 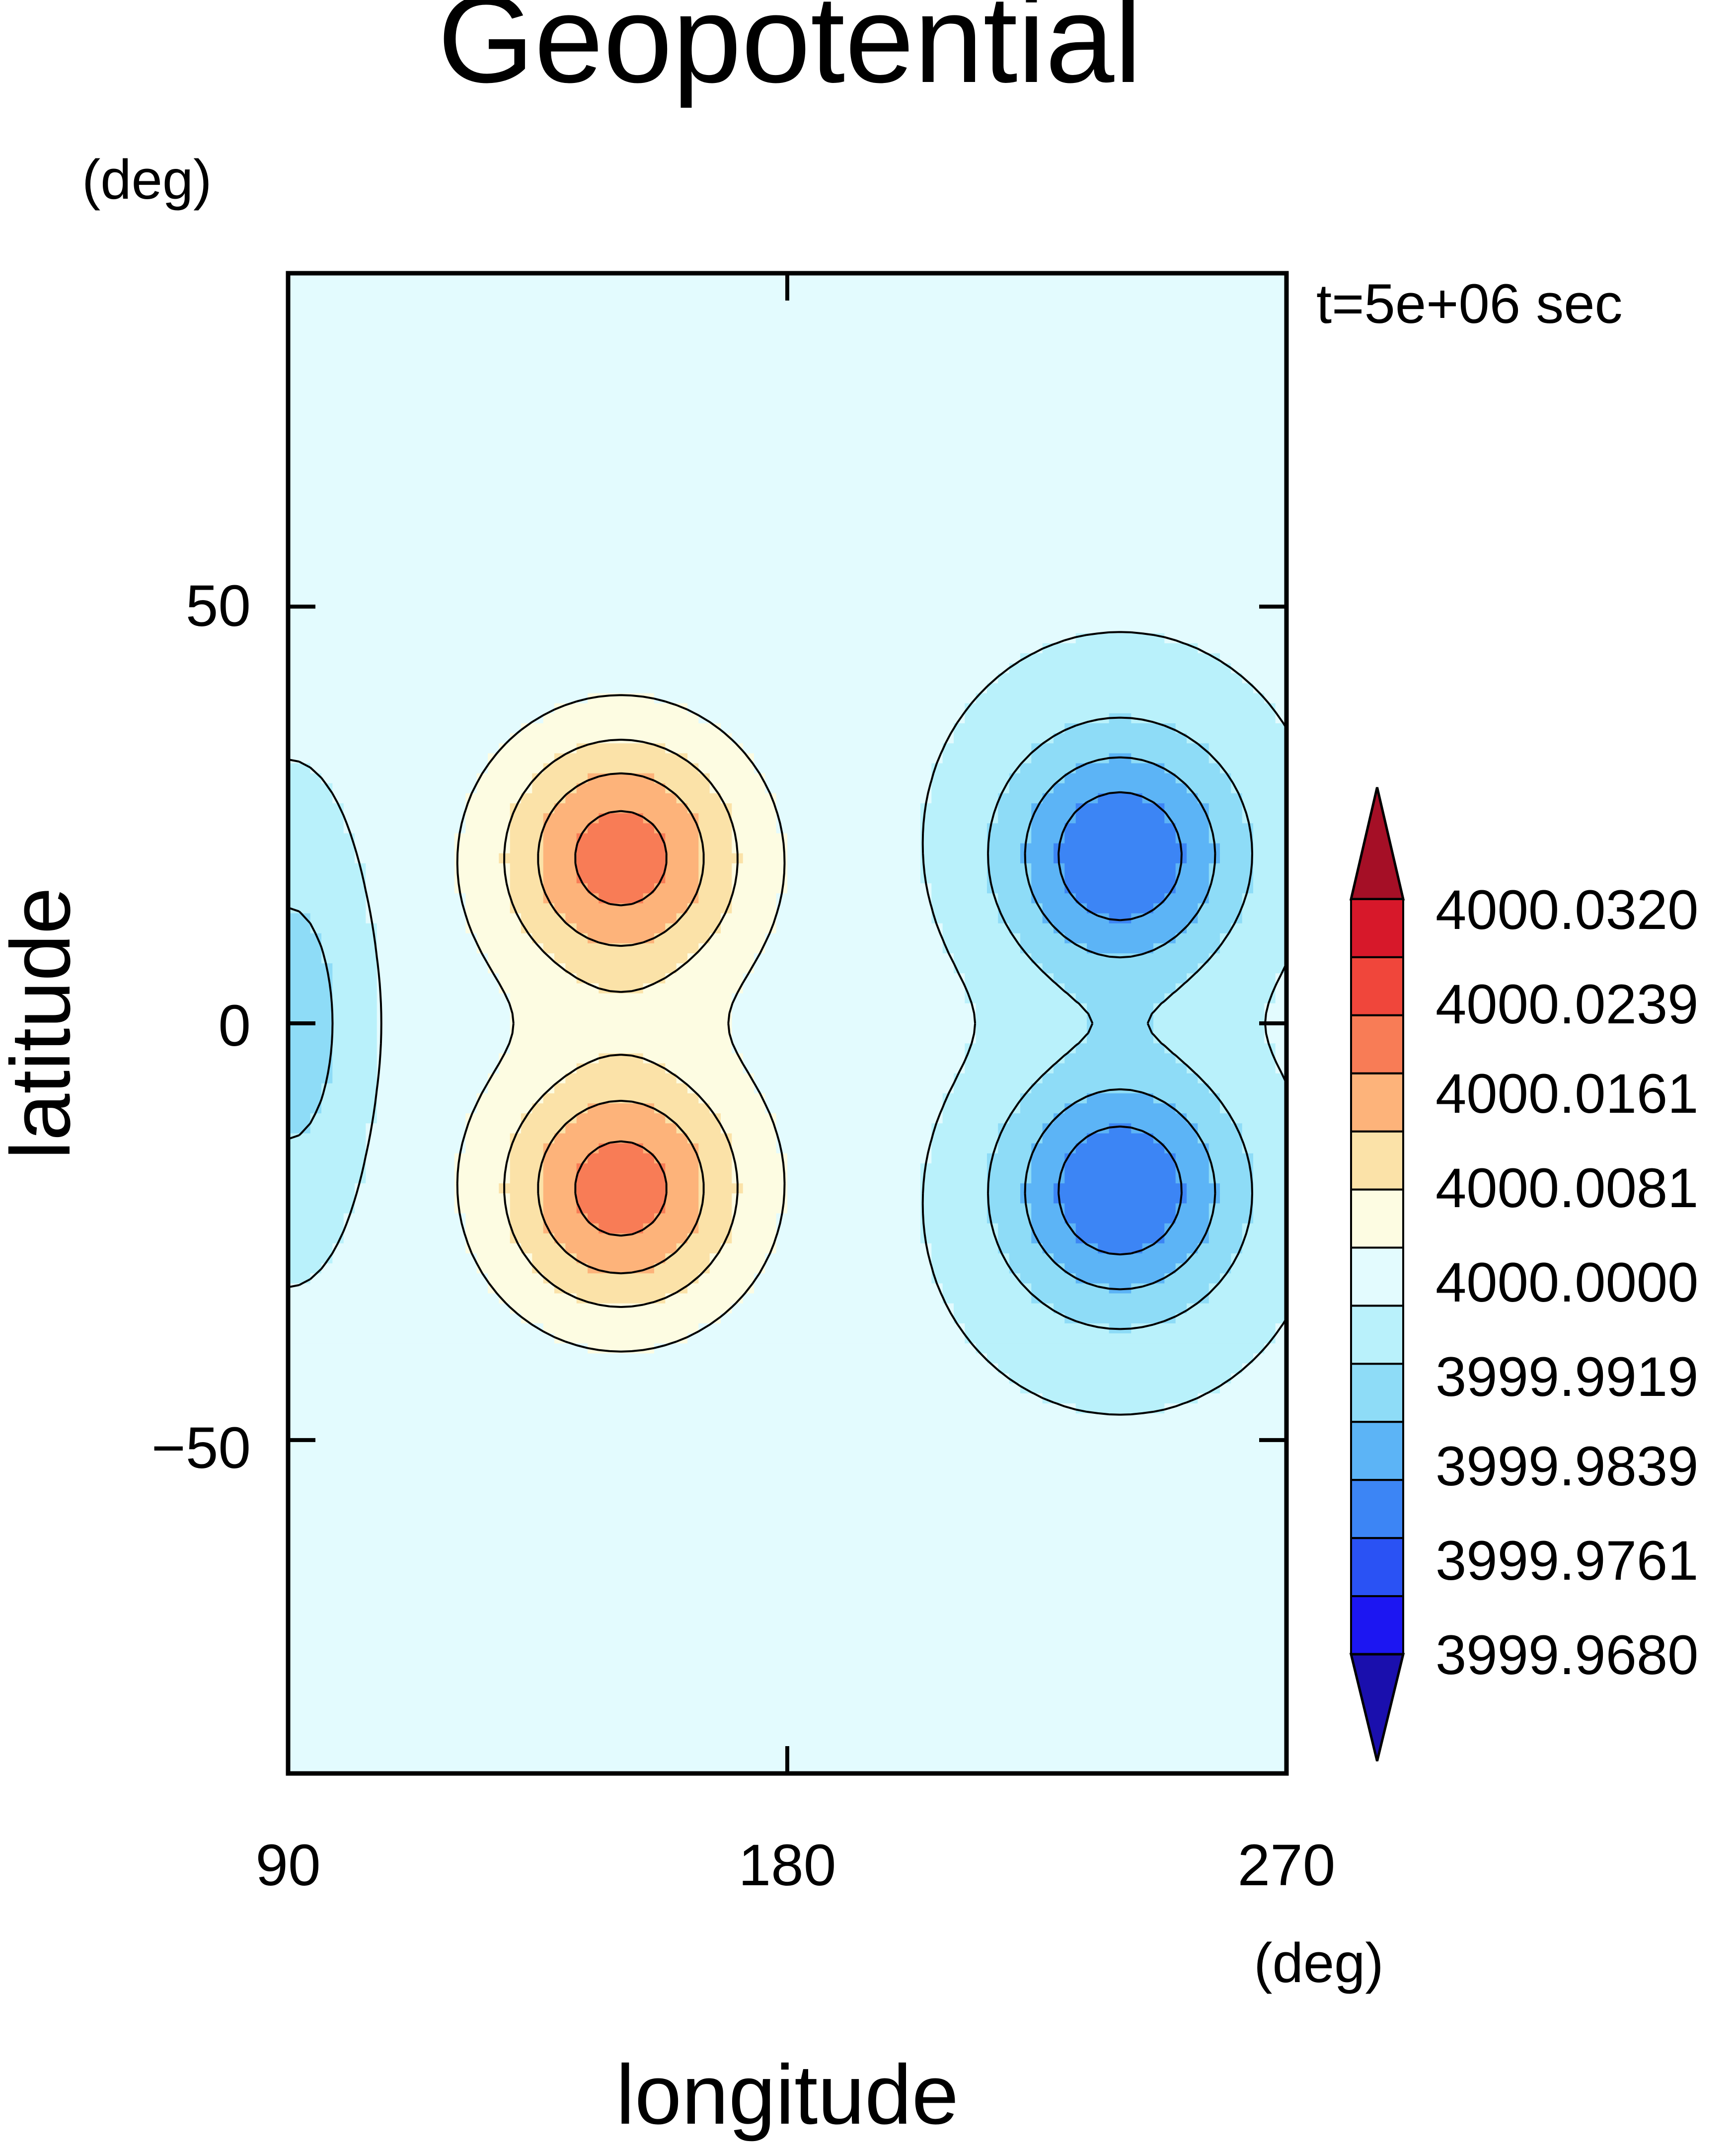 I want to click on colorbar-max-triangle, so click(x=1377, y=844).